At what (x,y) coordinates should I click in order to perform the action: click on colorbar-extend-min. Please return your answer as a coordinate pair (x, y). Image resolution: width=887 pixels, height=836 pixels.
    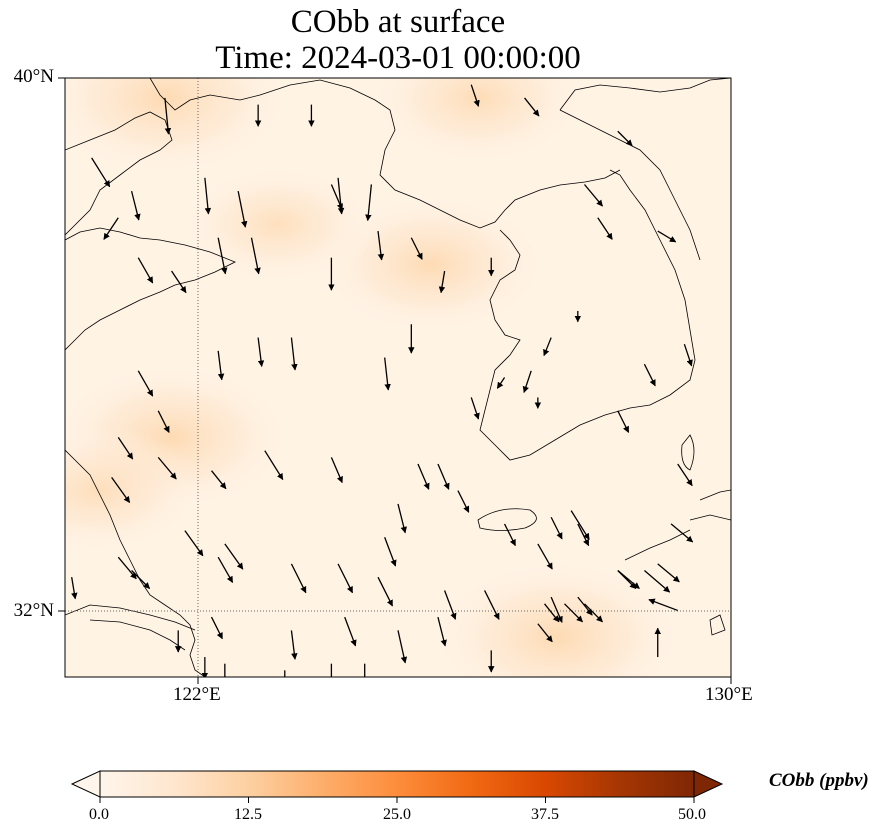
    Looking at the image, I should click on (85, 784).